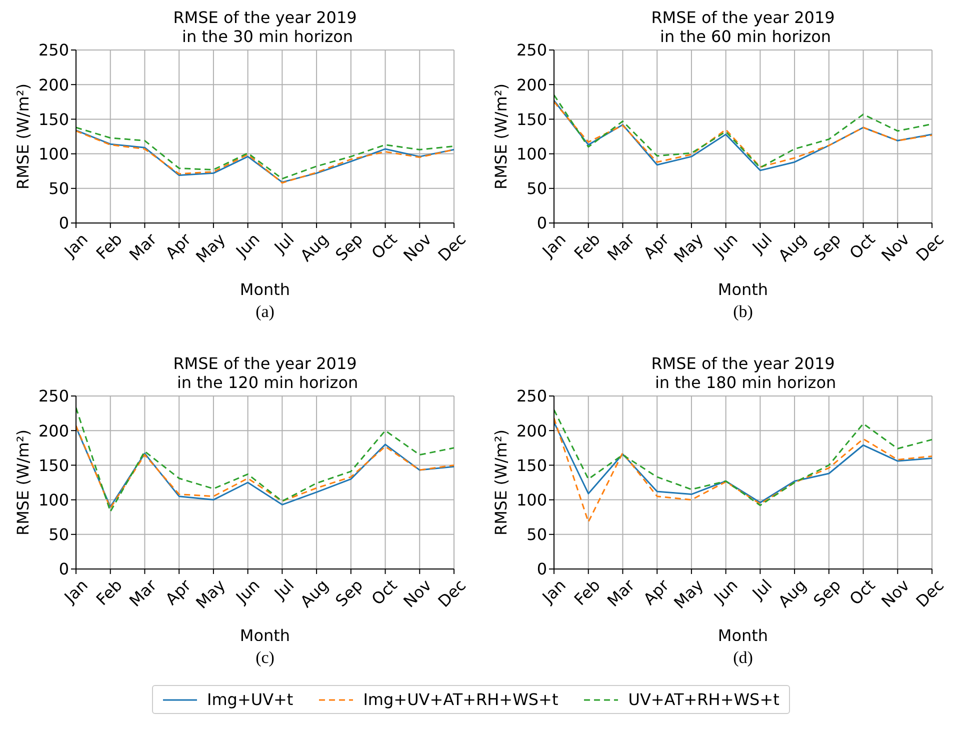 This screenshot has width=955, height=733. What do you see at coordinates (704, 699) in the screenshot?
I see `legend-label: UV+AT+RH+WS+t` at bounding box center [704, 699].